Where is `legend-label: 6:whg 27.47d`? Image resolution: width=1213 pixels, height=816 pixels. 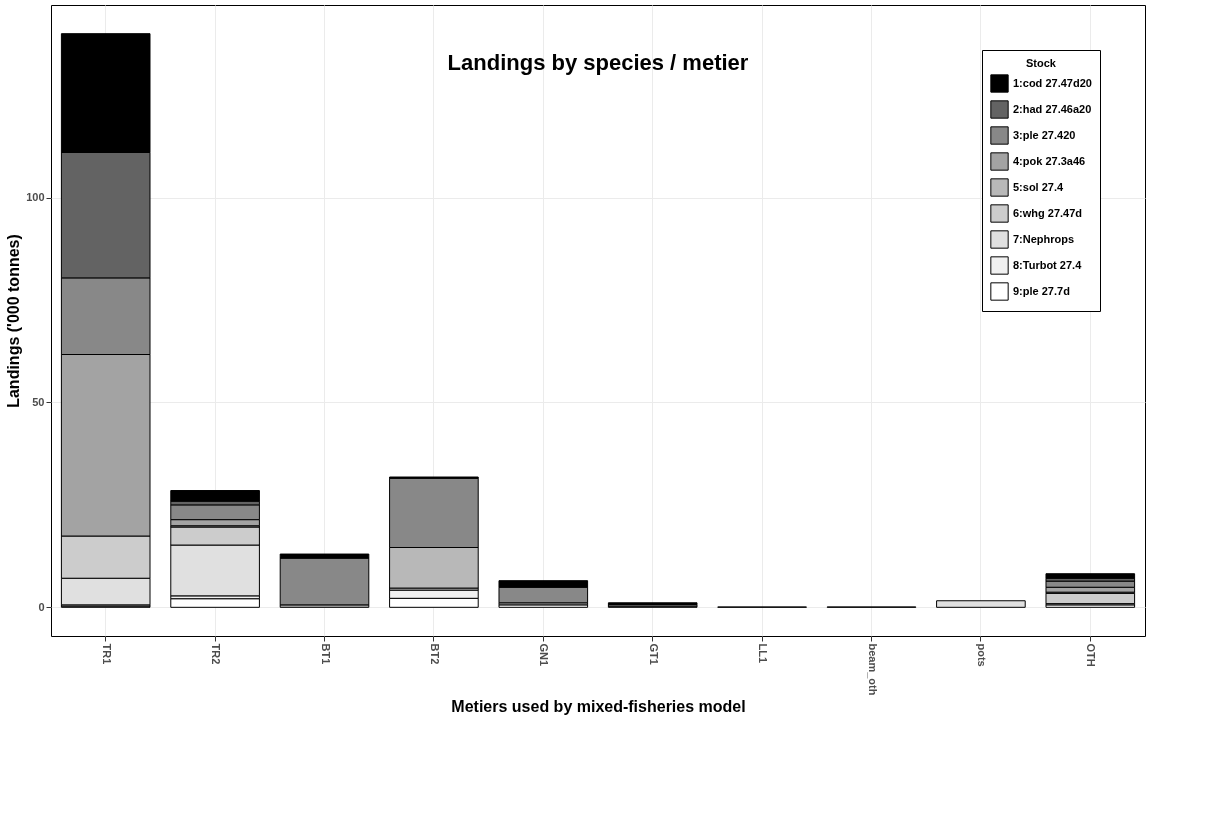 legend-label: 6:whg 27.47d is located at coordinates (1048, 212).